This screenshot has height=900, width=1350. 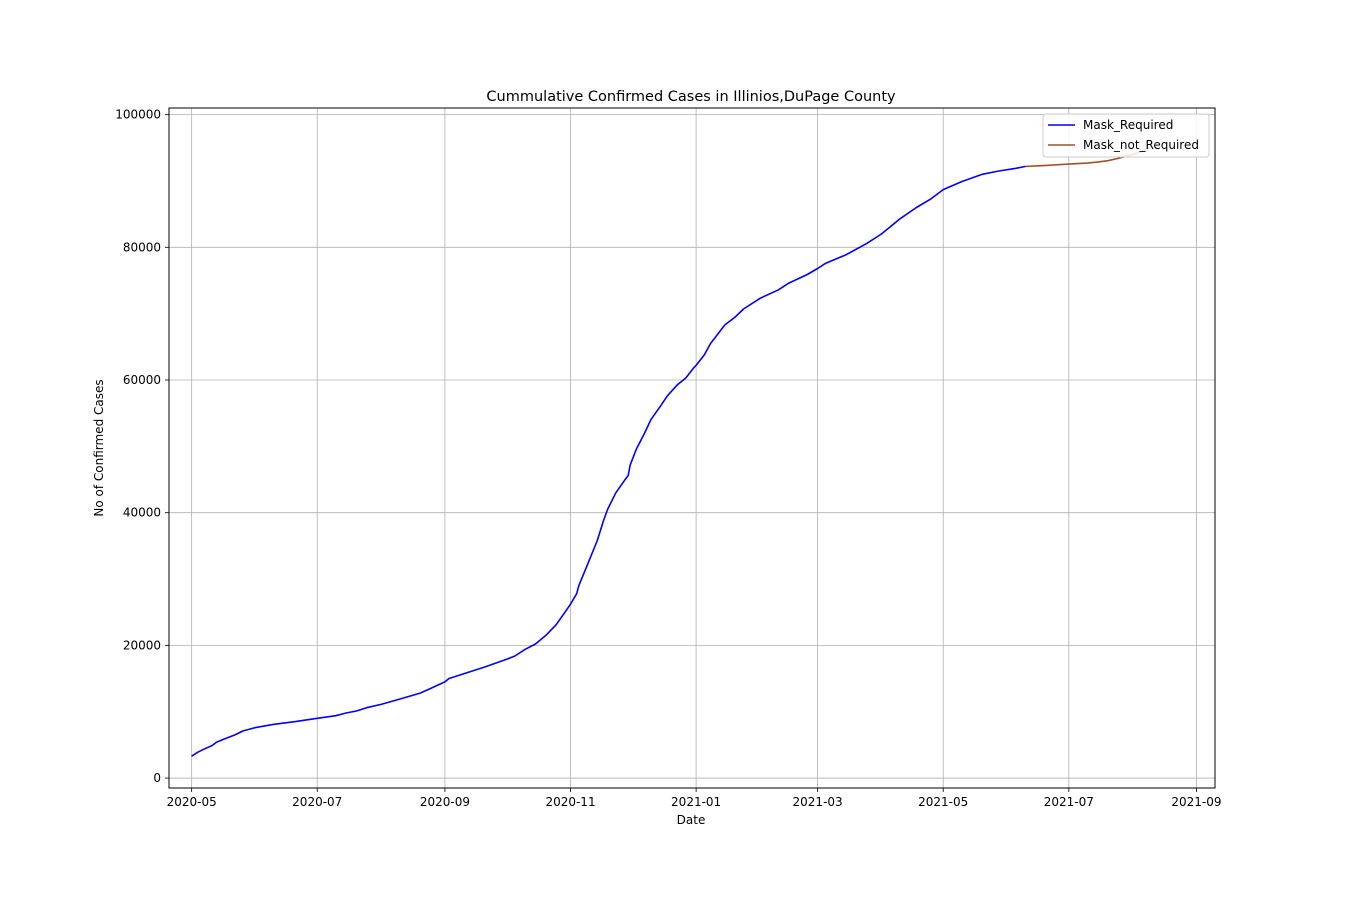 I want to click on y-tick-label: 20000, so click(x=142, y=645).